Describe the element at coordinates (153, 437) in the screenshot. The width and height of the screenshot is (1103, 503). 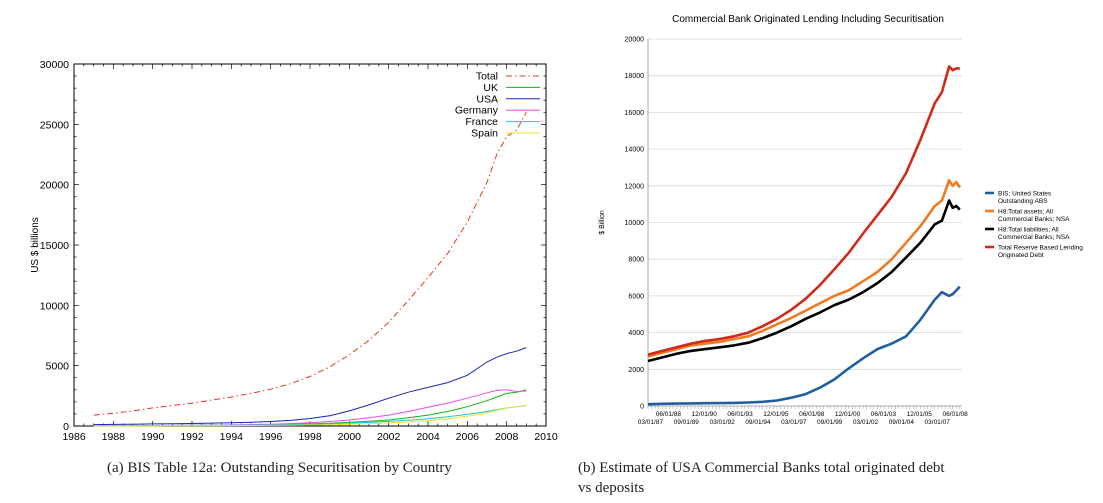
I see `x-tick-label-a: 1990` at that location.